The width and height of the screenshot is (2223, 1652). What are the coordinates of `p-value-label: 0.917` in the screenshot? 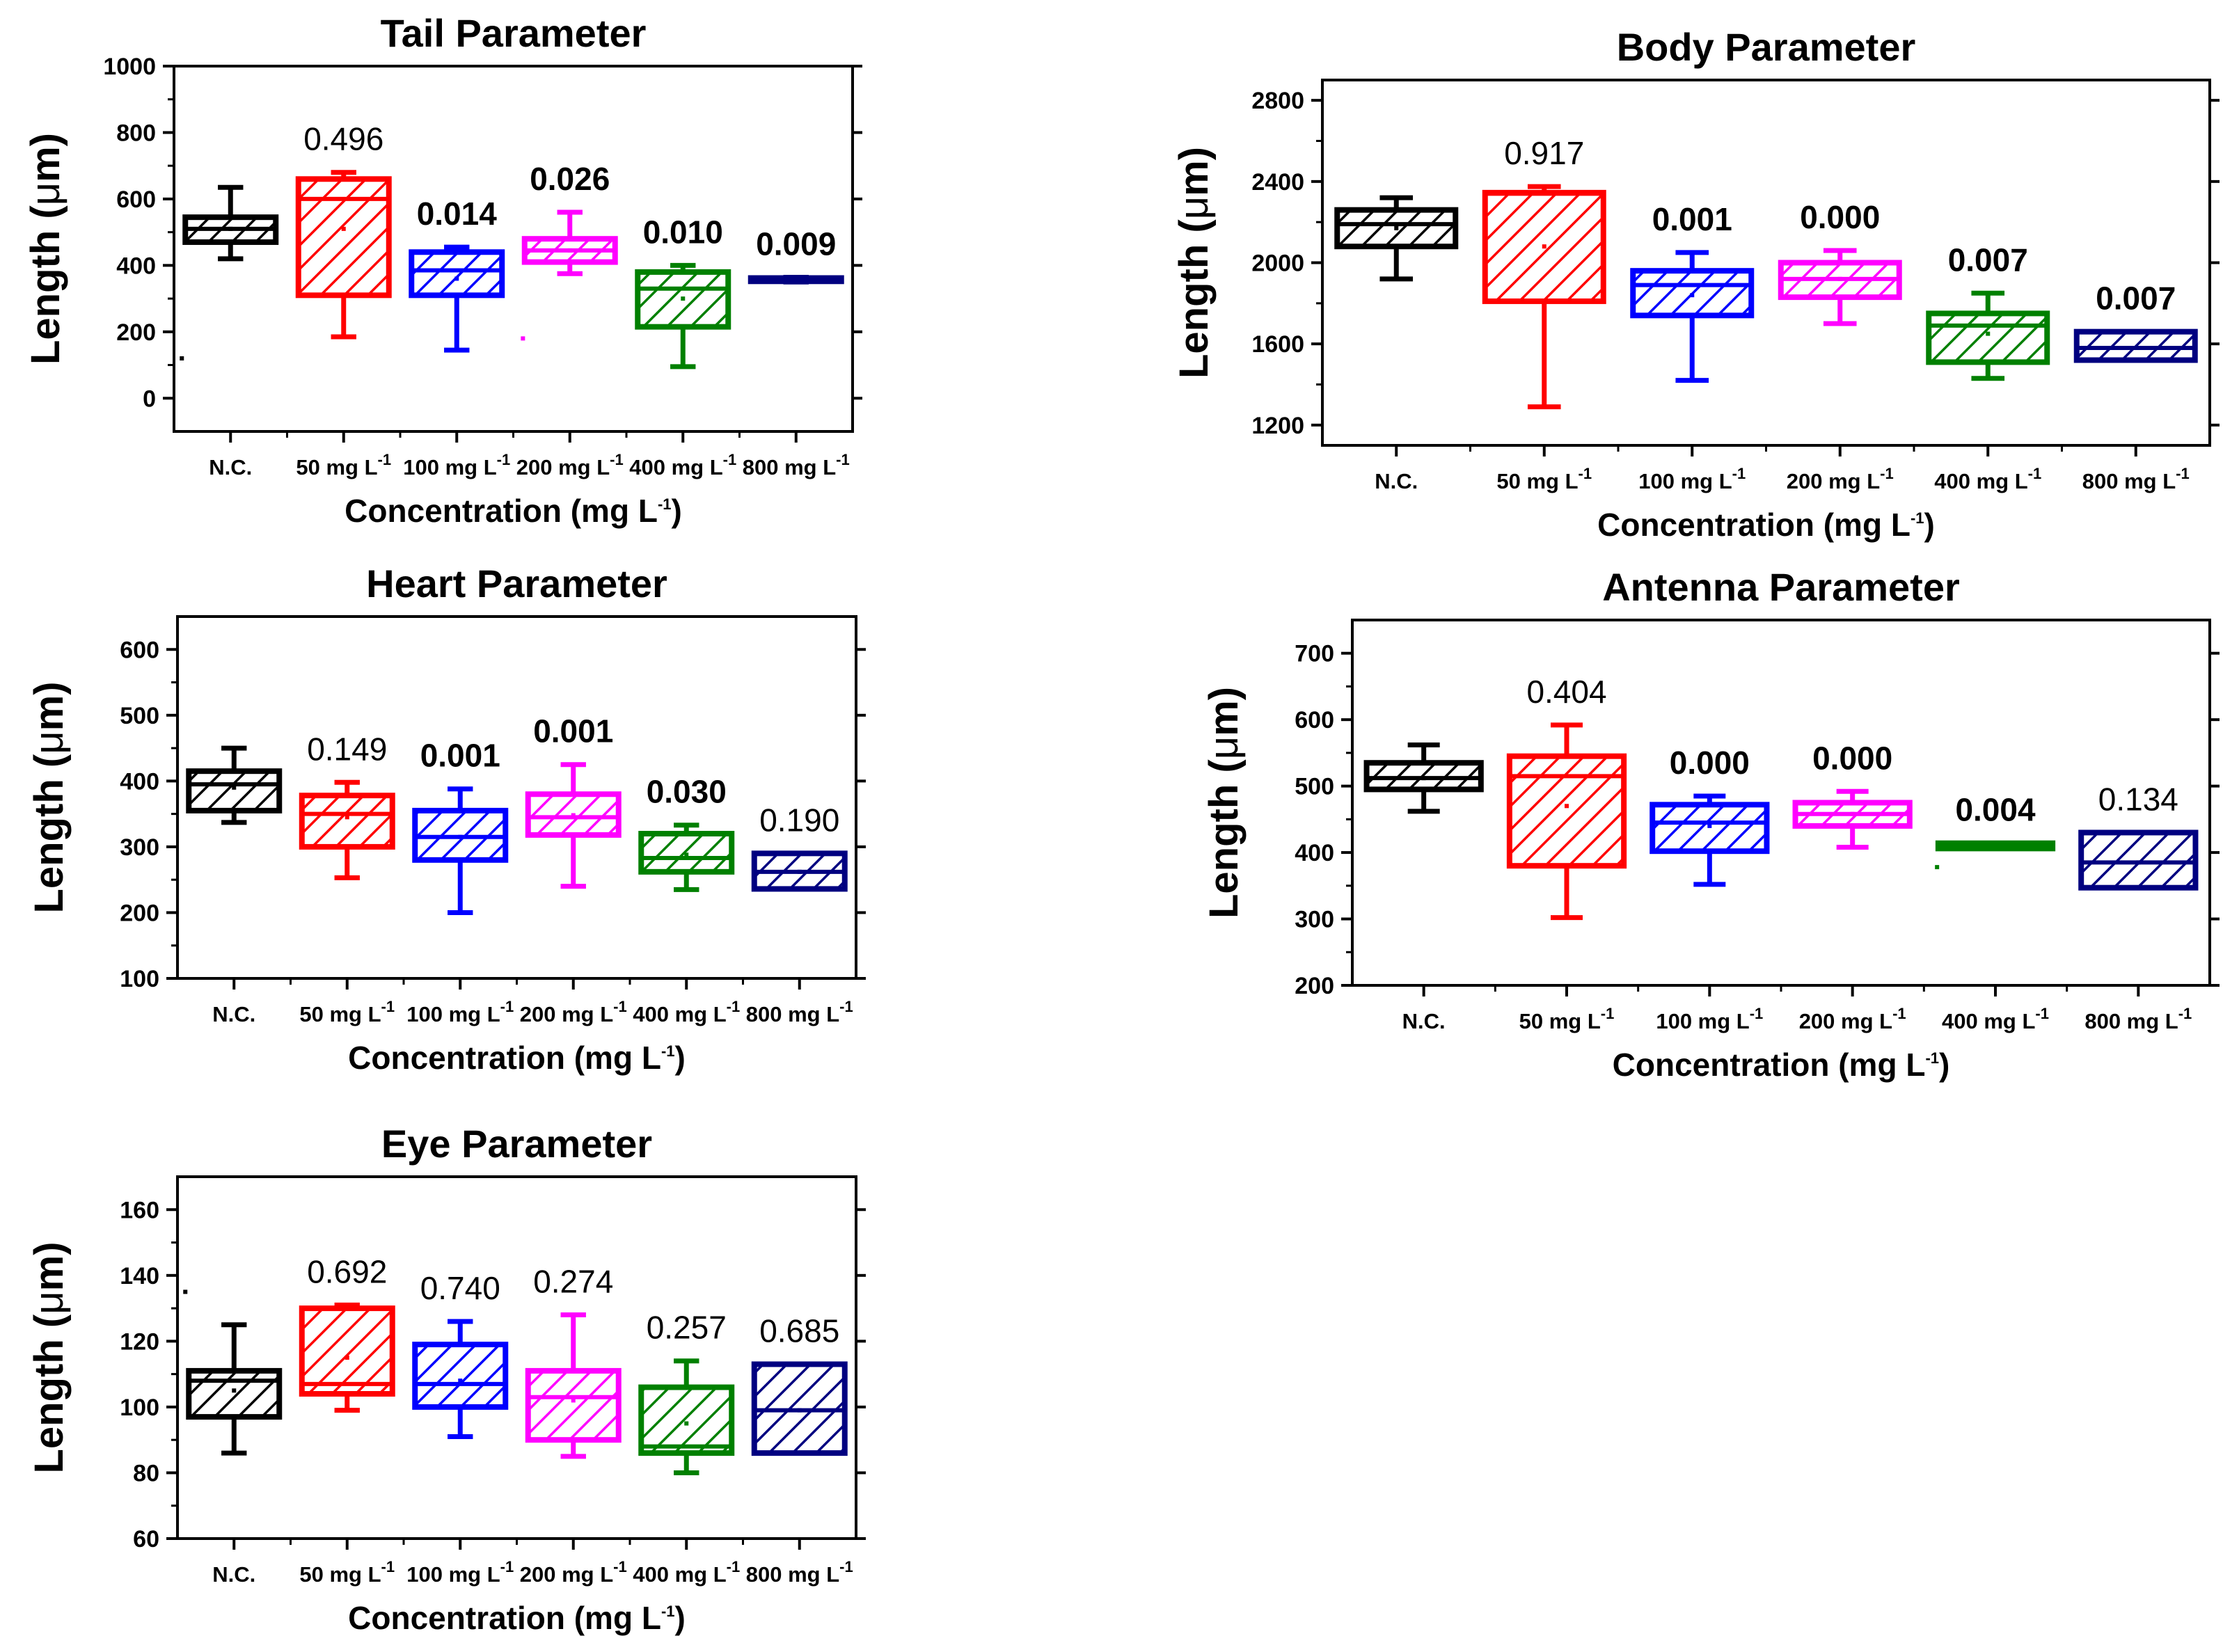 It's located at (1544, 153).